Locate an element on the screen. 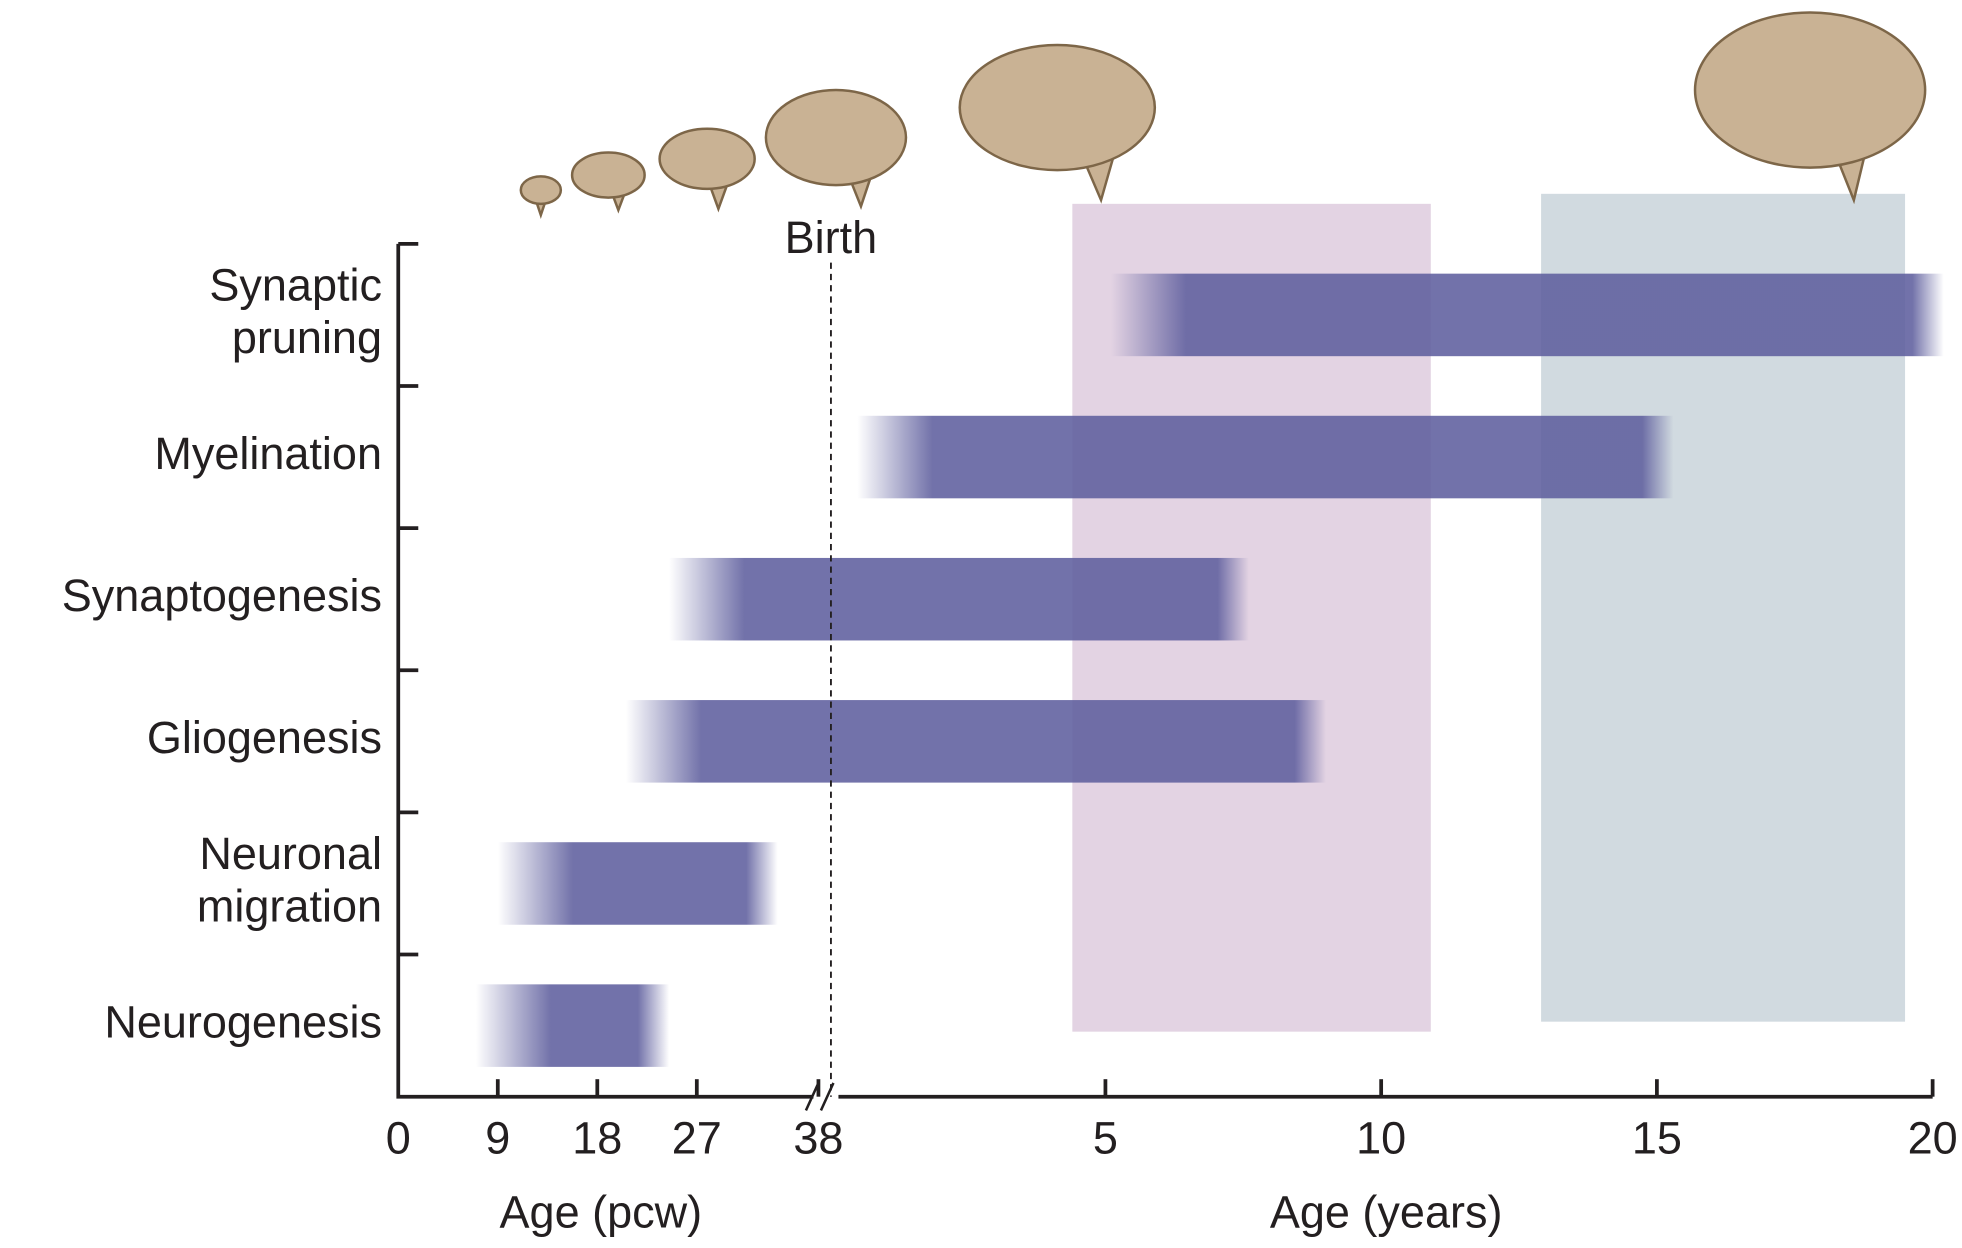 The image size is (1962, 1248). x-tick-label: 10 is located at coordinates (1381, 1138).